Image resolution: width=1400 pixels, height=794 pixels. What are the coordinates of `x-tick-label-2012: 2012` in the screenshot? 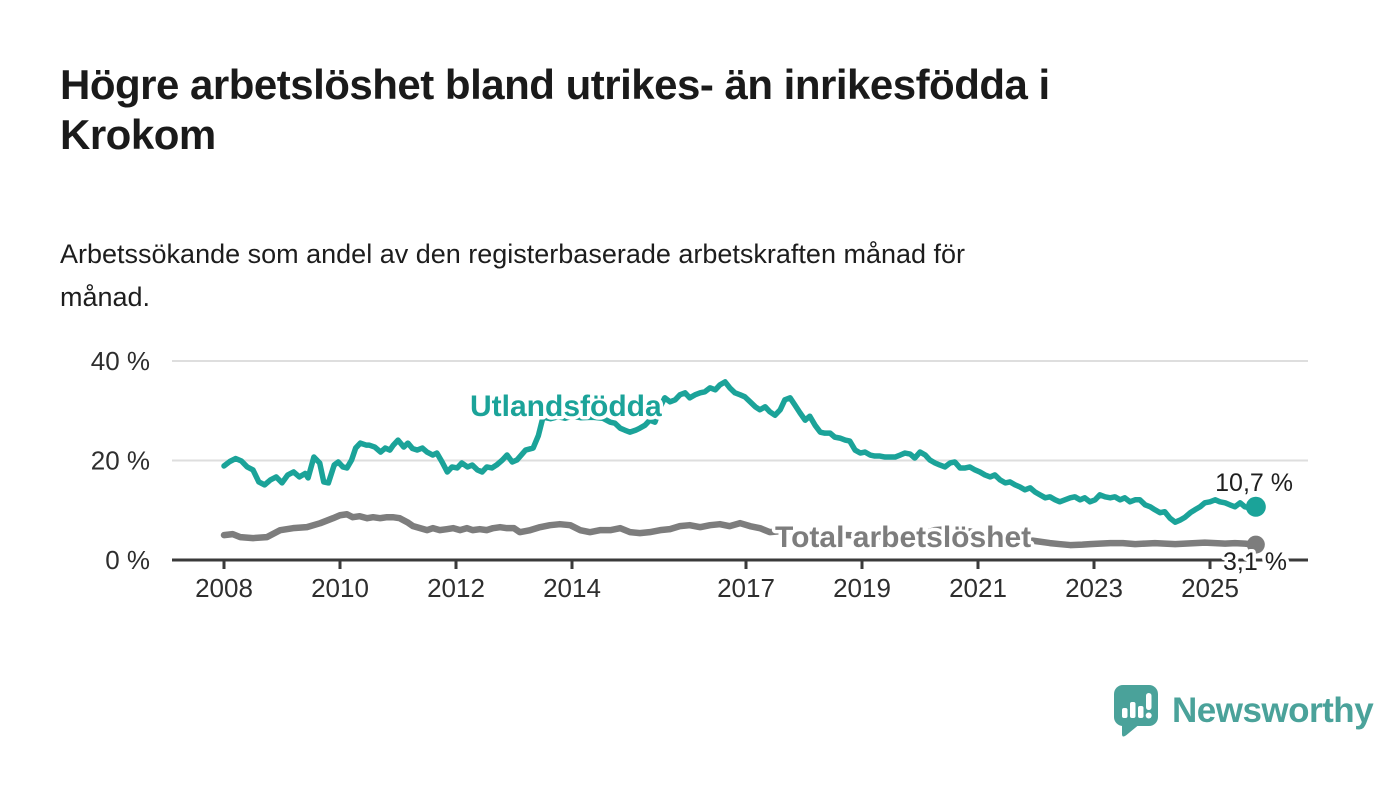 It's located at (456, 588).